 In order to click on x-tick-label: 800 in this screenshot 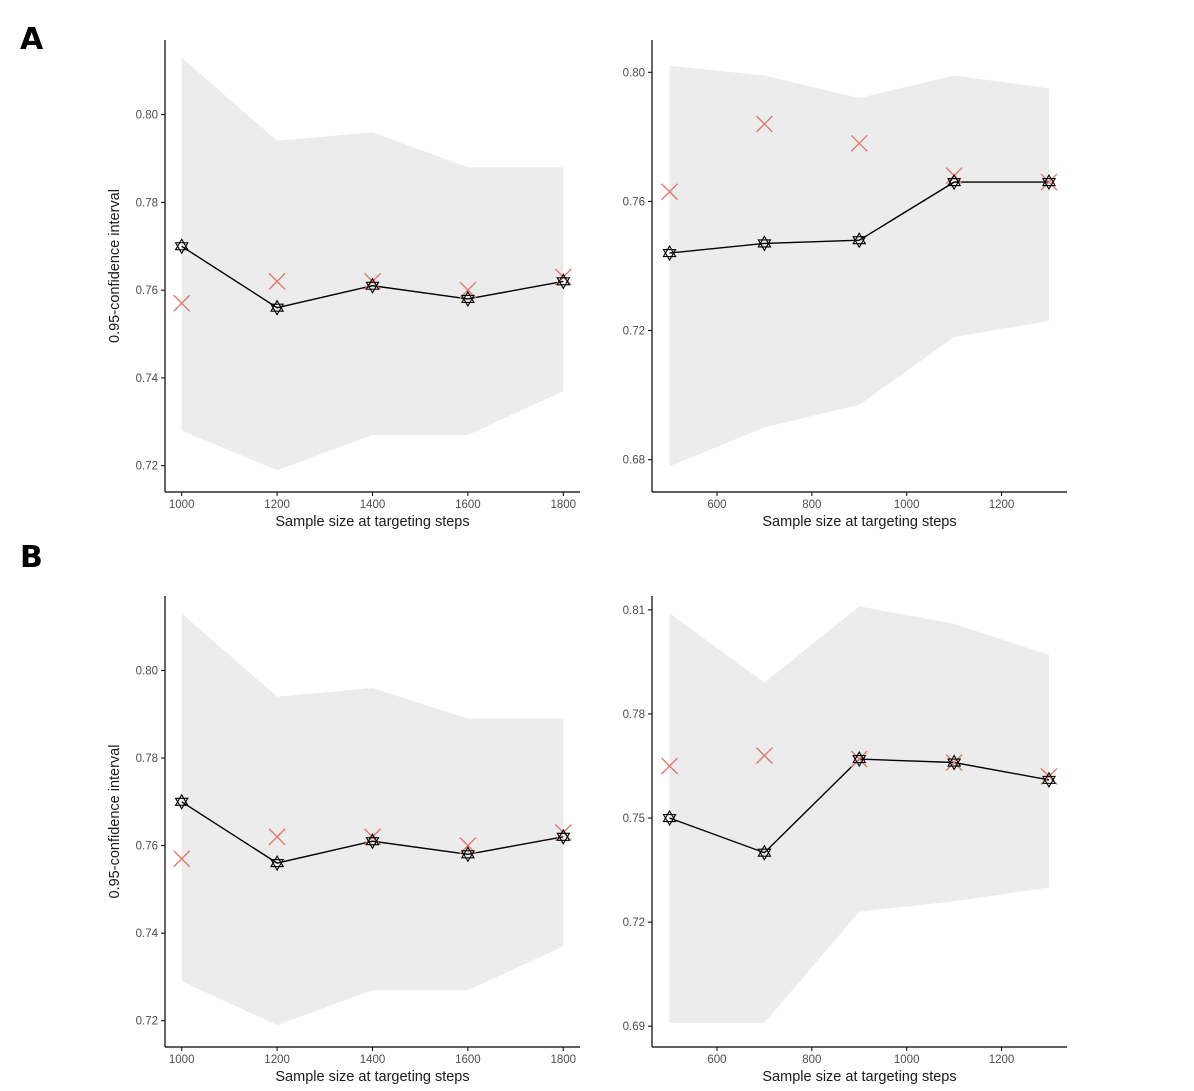, I will do `click(811, 505)`.